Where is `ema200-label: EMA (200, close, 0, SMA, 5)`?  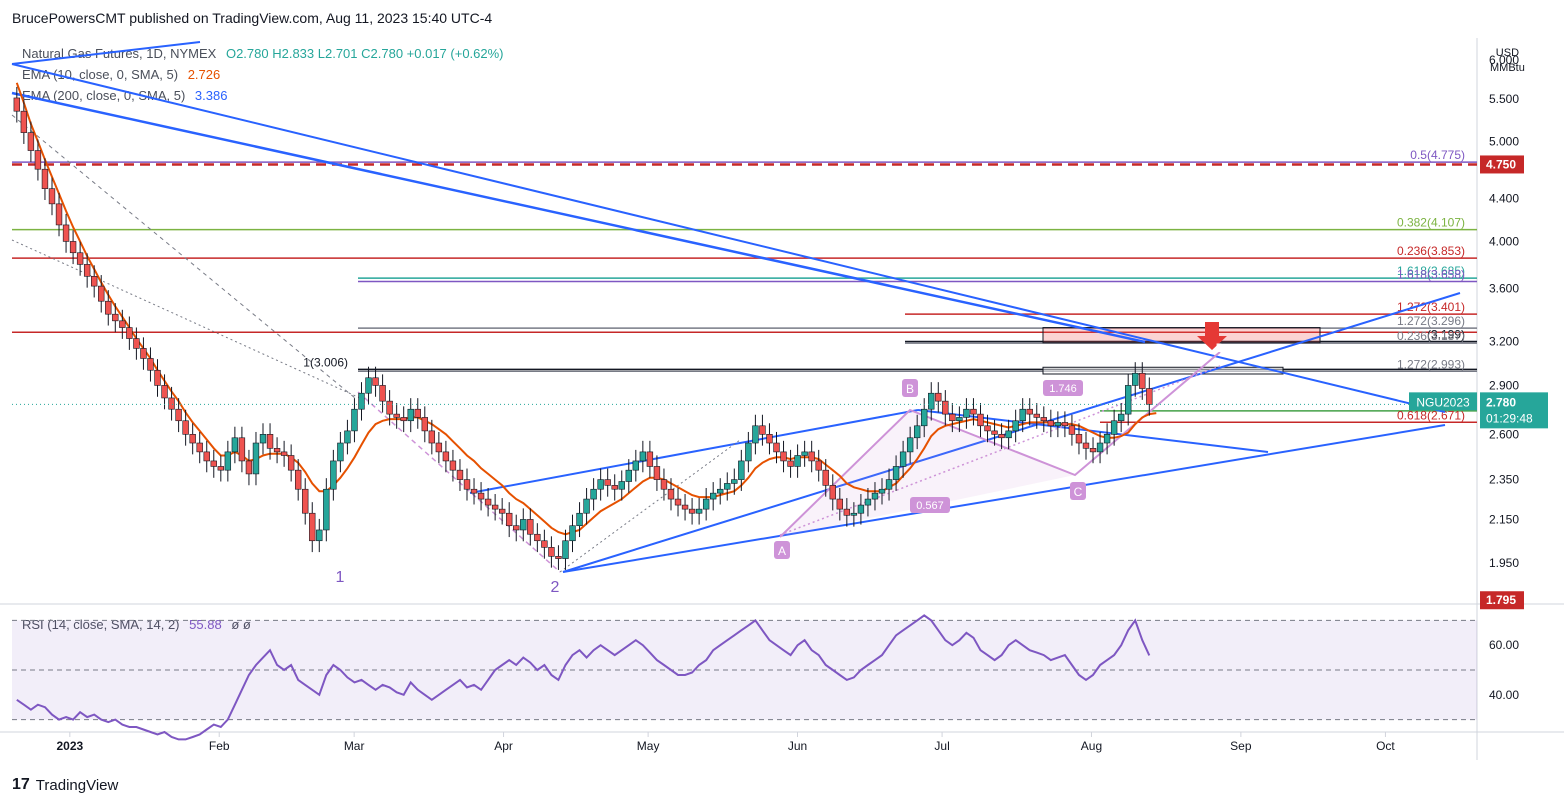
ema200-label: EMA (200, close, 0, SMA, 5) is located at coordinates (104, 95).